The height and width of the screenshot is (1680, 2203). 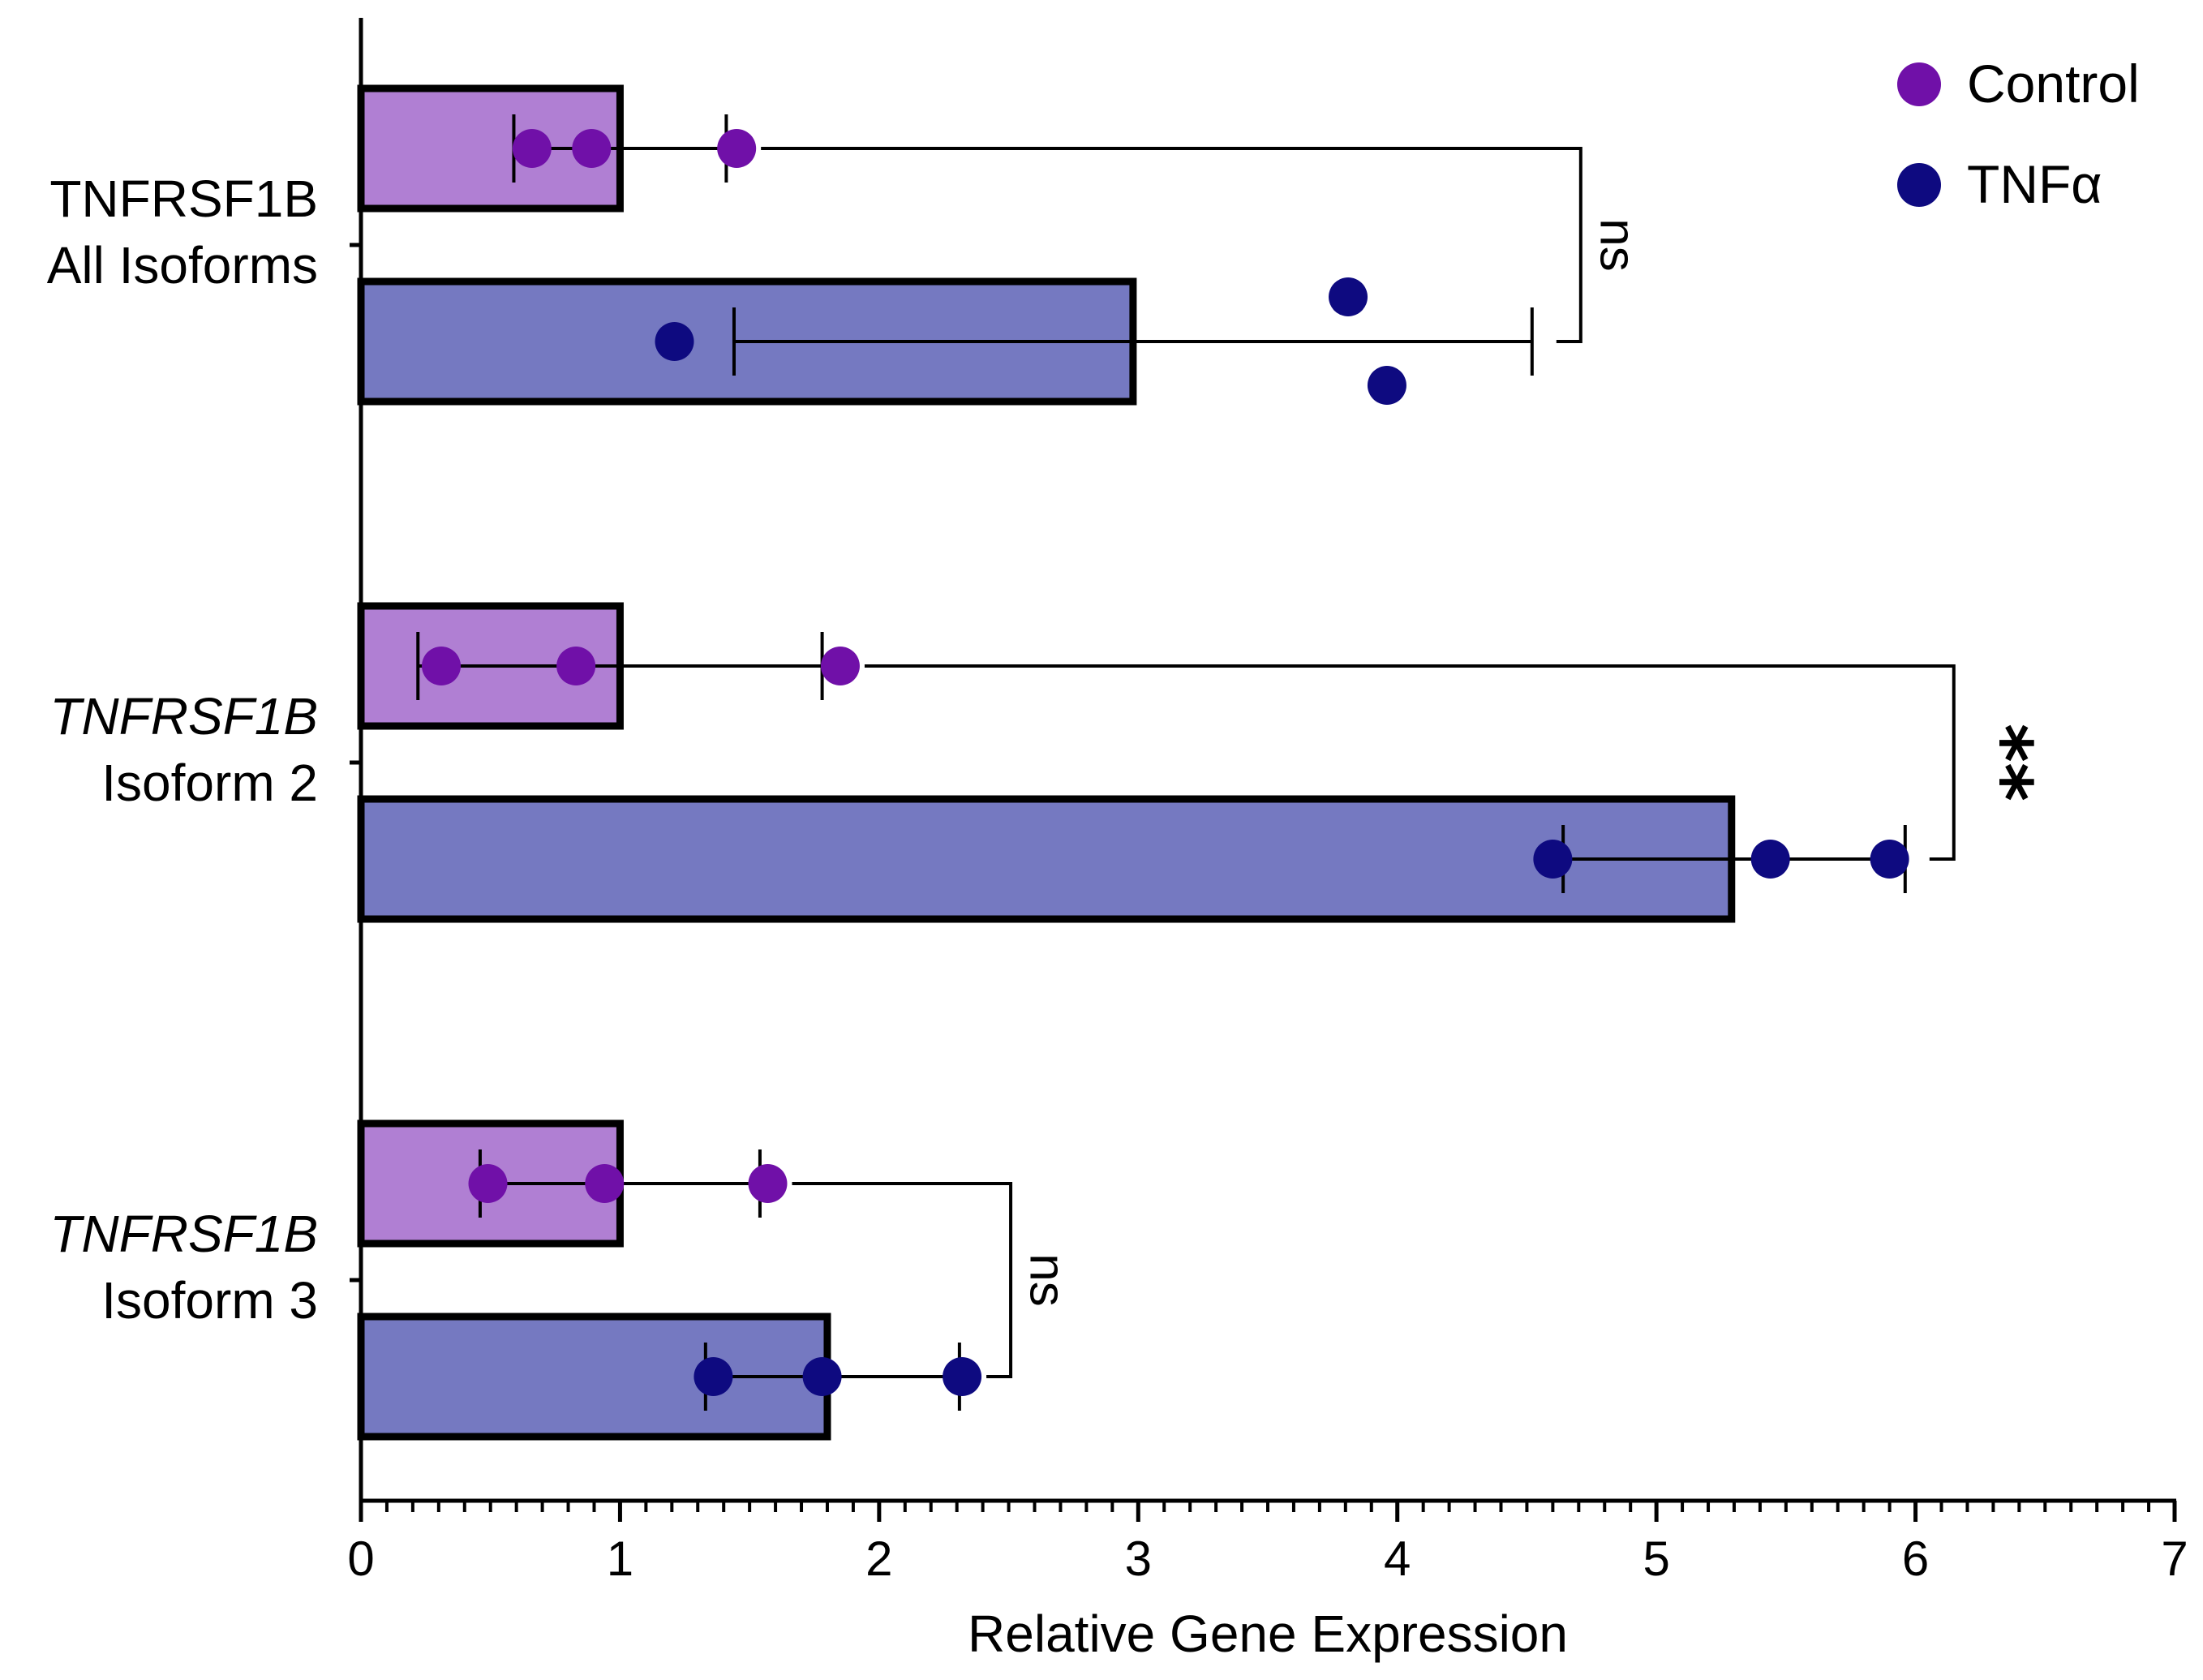 I want to click on legend-label-tnfa: TNFα, so click(x=2034, y=184).